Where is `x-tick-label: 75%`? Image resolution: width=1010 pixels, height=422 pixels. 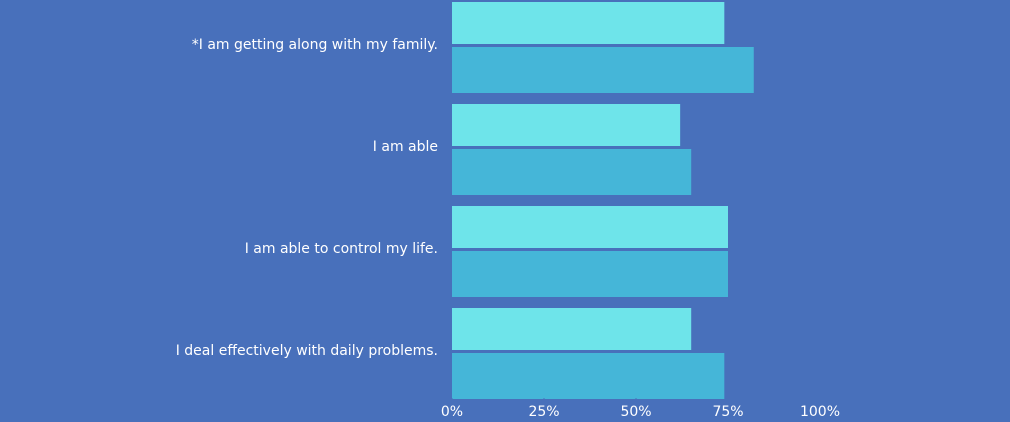 x-tick-label: 75% is located at coordinates (727, 412).